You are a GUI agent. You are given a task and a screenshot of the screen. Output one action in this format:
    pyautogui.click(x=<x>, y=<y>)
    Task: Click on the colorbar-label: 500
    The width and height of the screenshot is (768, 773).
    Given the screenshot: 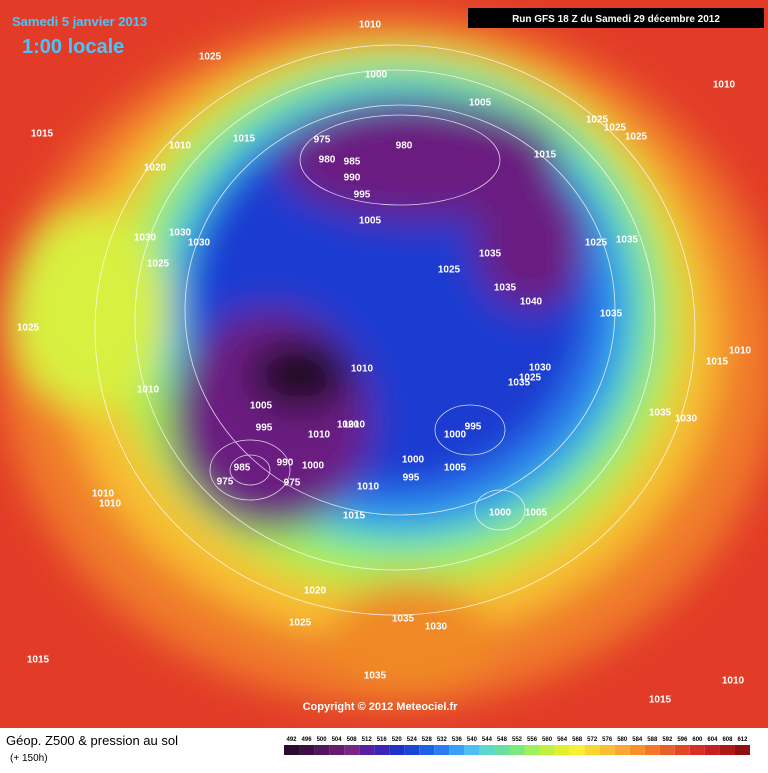 What is the action you would take?
    pyautogui.click(x=322, y=740)
    